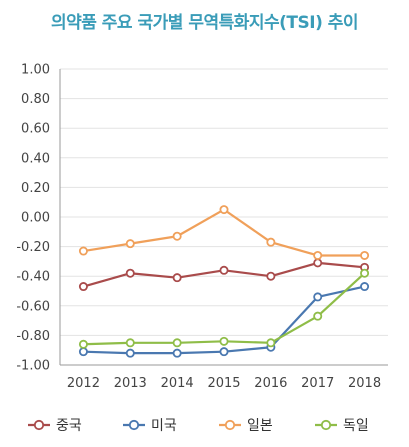  I want to click on y-tick-label: -0.80, so click(33, 336).